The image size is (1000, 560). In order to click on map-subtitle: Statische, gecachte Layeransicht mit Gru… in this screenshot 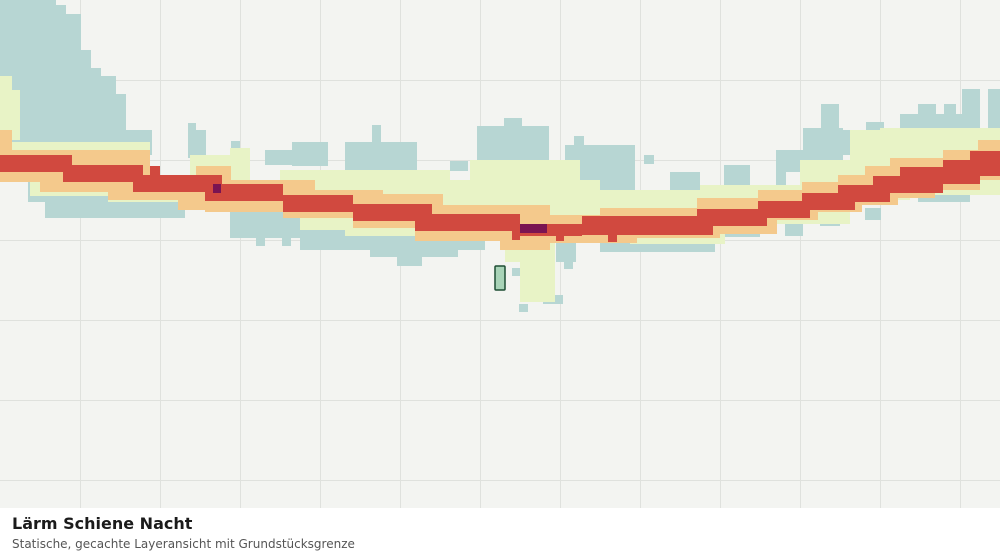, I will do `click(183, 544)`.